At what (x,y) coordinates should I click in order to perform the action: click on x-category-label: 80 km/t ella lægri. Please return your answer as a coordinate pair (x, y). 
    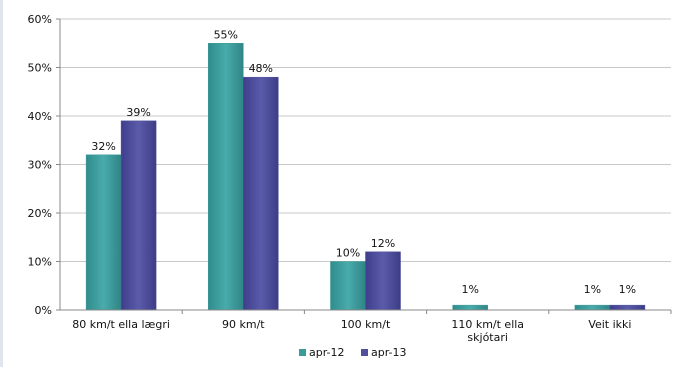
    Looking at the image, I should click on (121, 324).